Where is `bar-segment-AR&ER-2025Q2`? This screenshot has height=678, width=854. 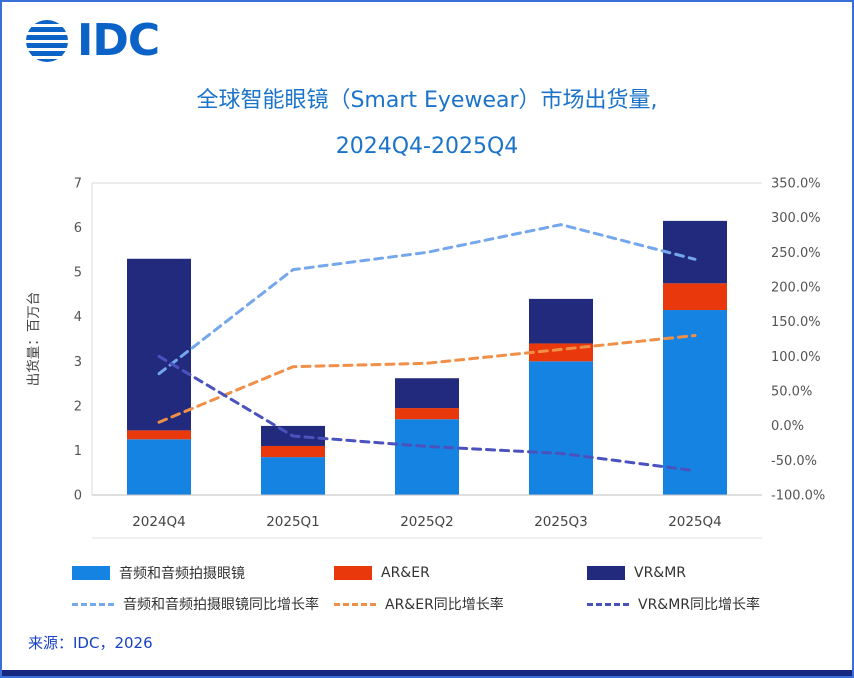 bar-segment-AR&ER-2025Q2 is located at coordinates (427, 414).